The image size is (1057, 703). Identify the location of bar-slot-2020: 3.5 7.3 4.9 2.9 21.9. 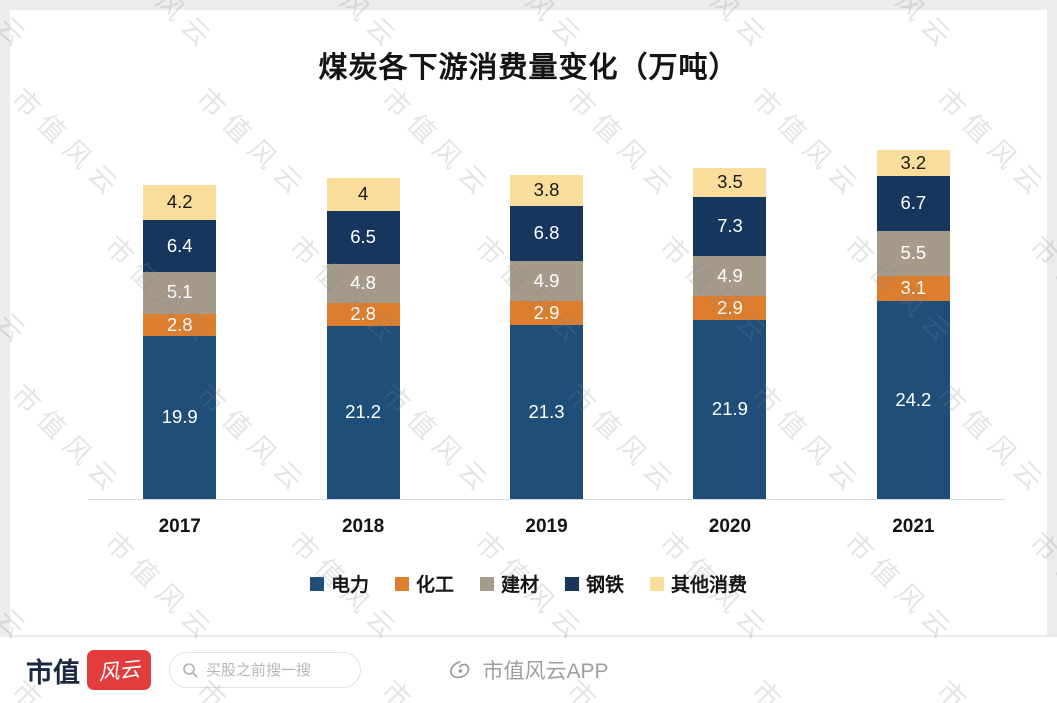
(729, 333).